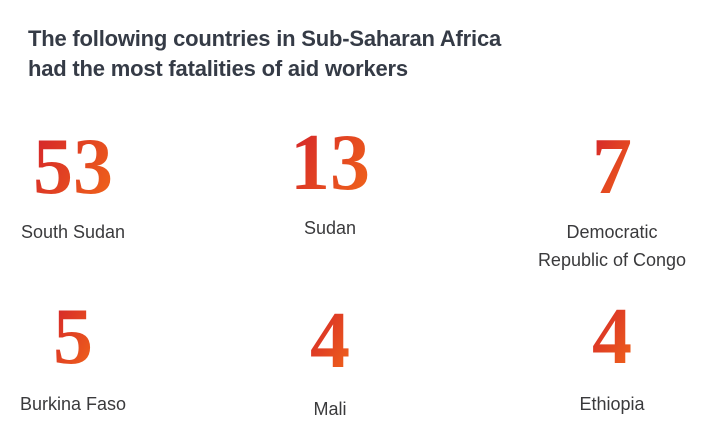  I want to click on stat-label: Sudan, so click(330, 228).